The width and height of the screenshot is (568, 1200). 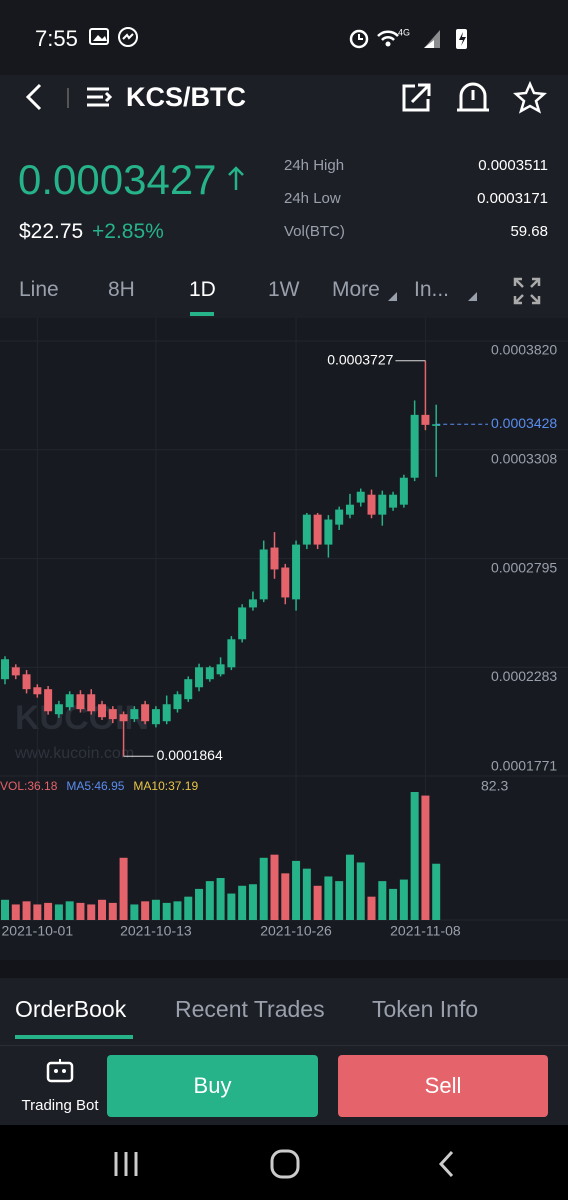 What do you see at coordinates (356, 289) in the screenshot?
I see `interval-tab: More` at bounding box center [356, 289].